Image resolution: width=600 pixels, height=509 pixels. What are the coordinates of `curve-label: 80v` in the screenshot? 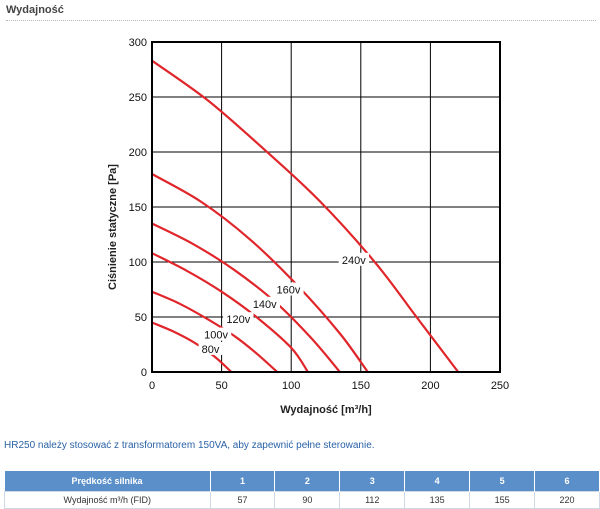 It's located at (211, 350).